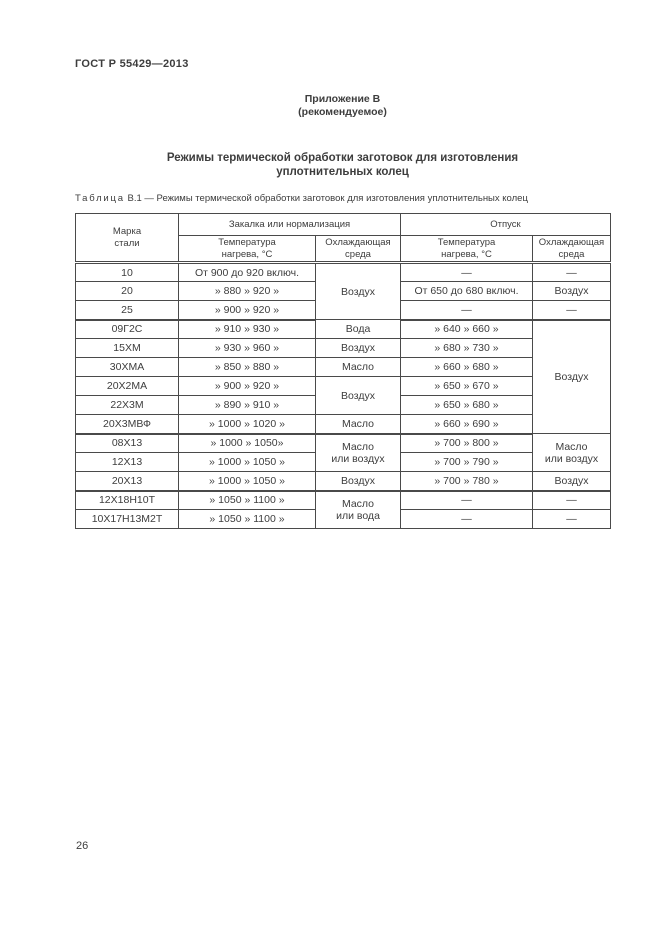 The image size is (661, 935). What do you see at coordinates (342, 172) in the screenshot?
I see `page-title-line2: уплотнительных колец` at bounding box center [342, 172].